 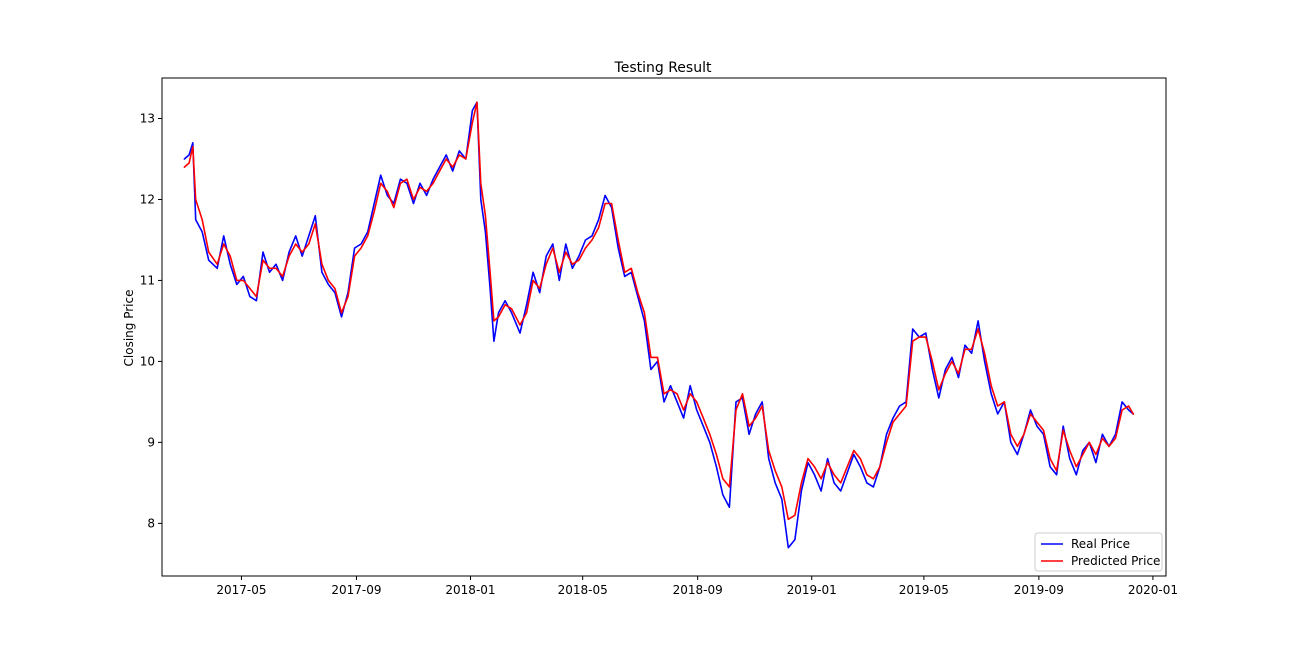 What do you see at coordinates (663, 68) in the screenshot?
I see `chart-title: Testing Result` at bounding box center [663, 68].